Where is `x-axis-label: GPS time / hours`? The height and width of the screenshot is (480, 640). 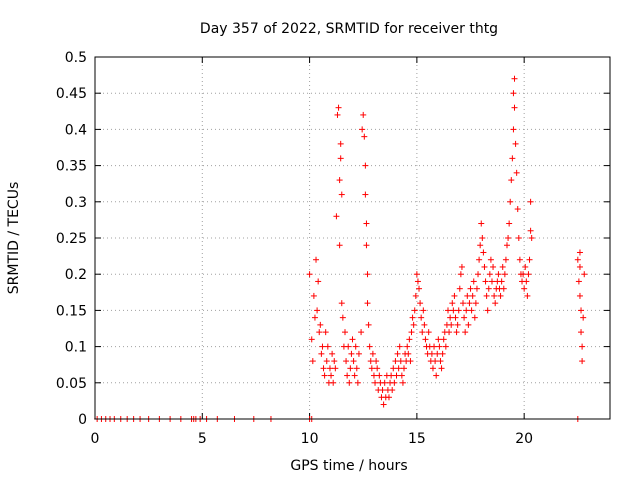 x-axis-label: GPS time / hours is located at coordinates (348, 466).